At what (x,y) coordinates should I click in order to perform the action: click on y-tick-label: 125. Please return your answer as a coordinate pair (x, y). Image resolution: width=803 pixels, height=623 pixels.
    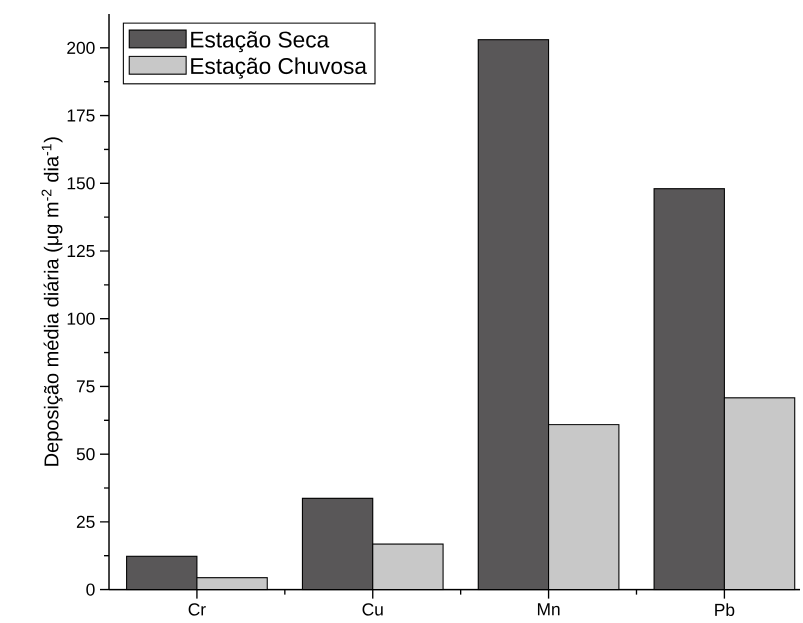
    Looking at the image, I should click on (81, 251).